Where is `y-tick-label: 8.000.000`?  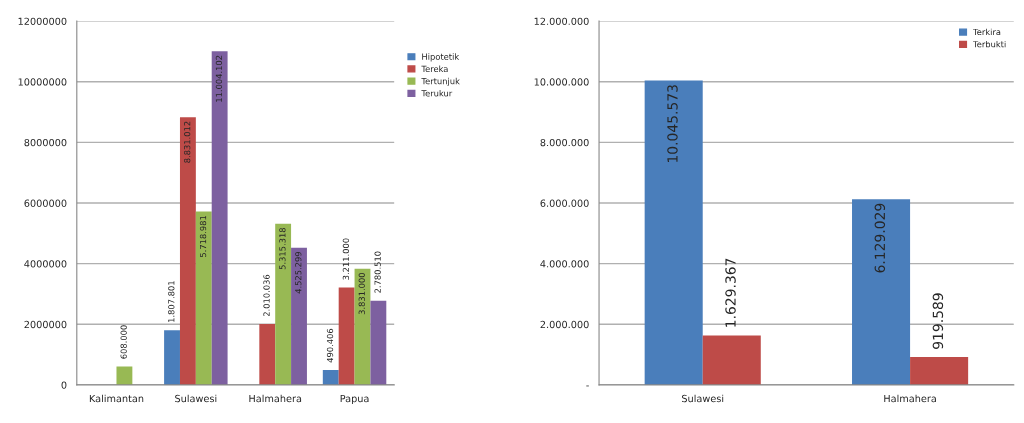 y-tick-label: 8.000.000 is located at coordinates (564, 142).